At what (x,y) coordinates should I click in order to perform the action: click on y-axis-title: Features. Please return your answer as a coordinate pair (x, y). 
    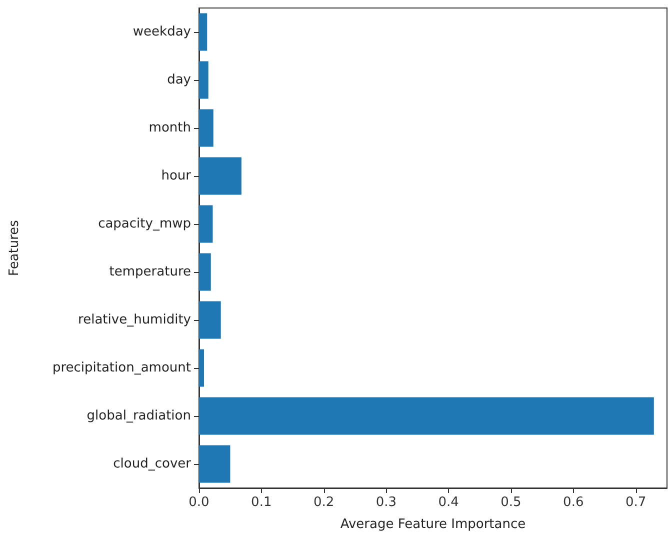
    Looking at the image, I should click on (14, 248).